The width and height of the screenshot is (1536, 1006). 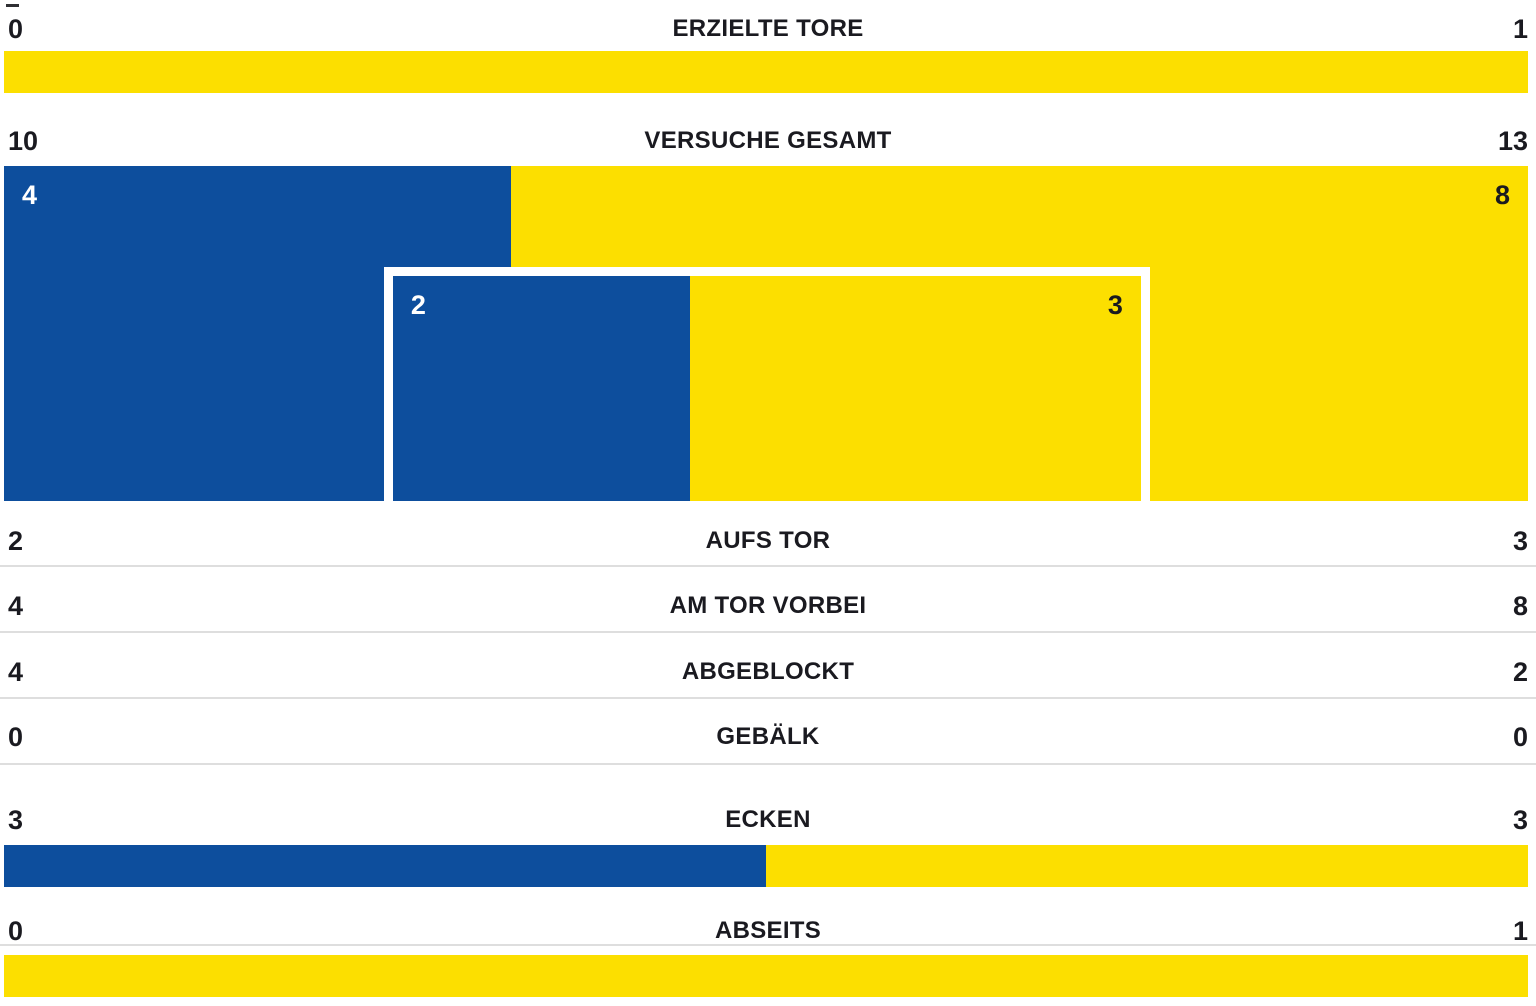 I want to click on stat-label: GEBÄLK, so click(x=768, y=736).